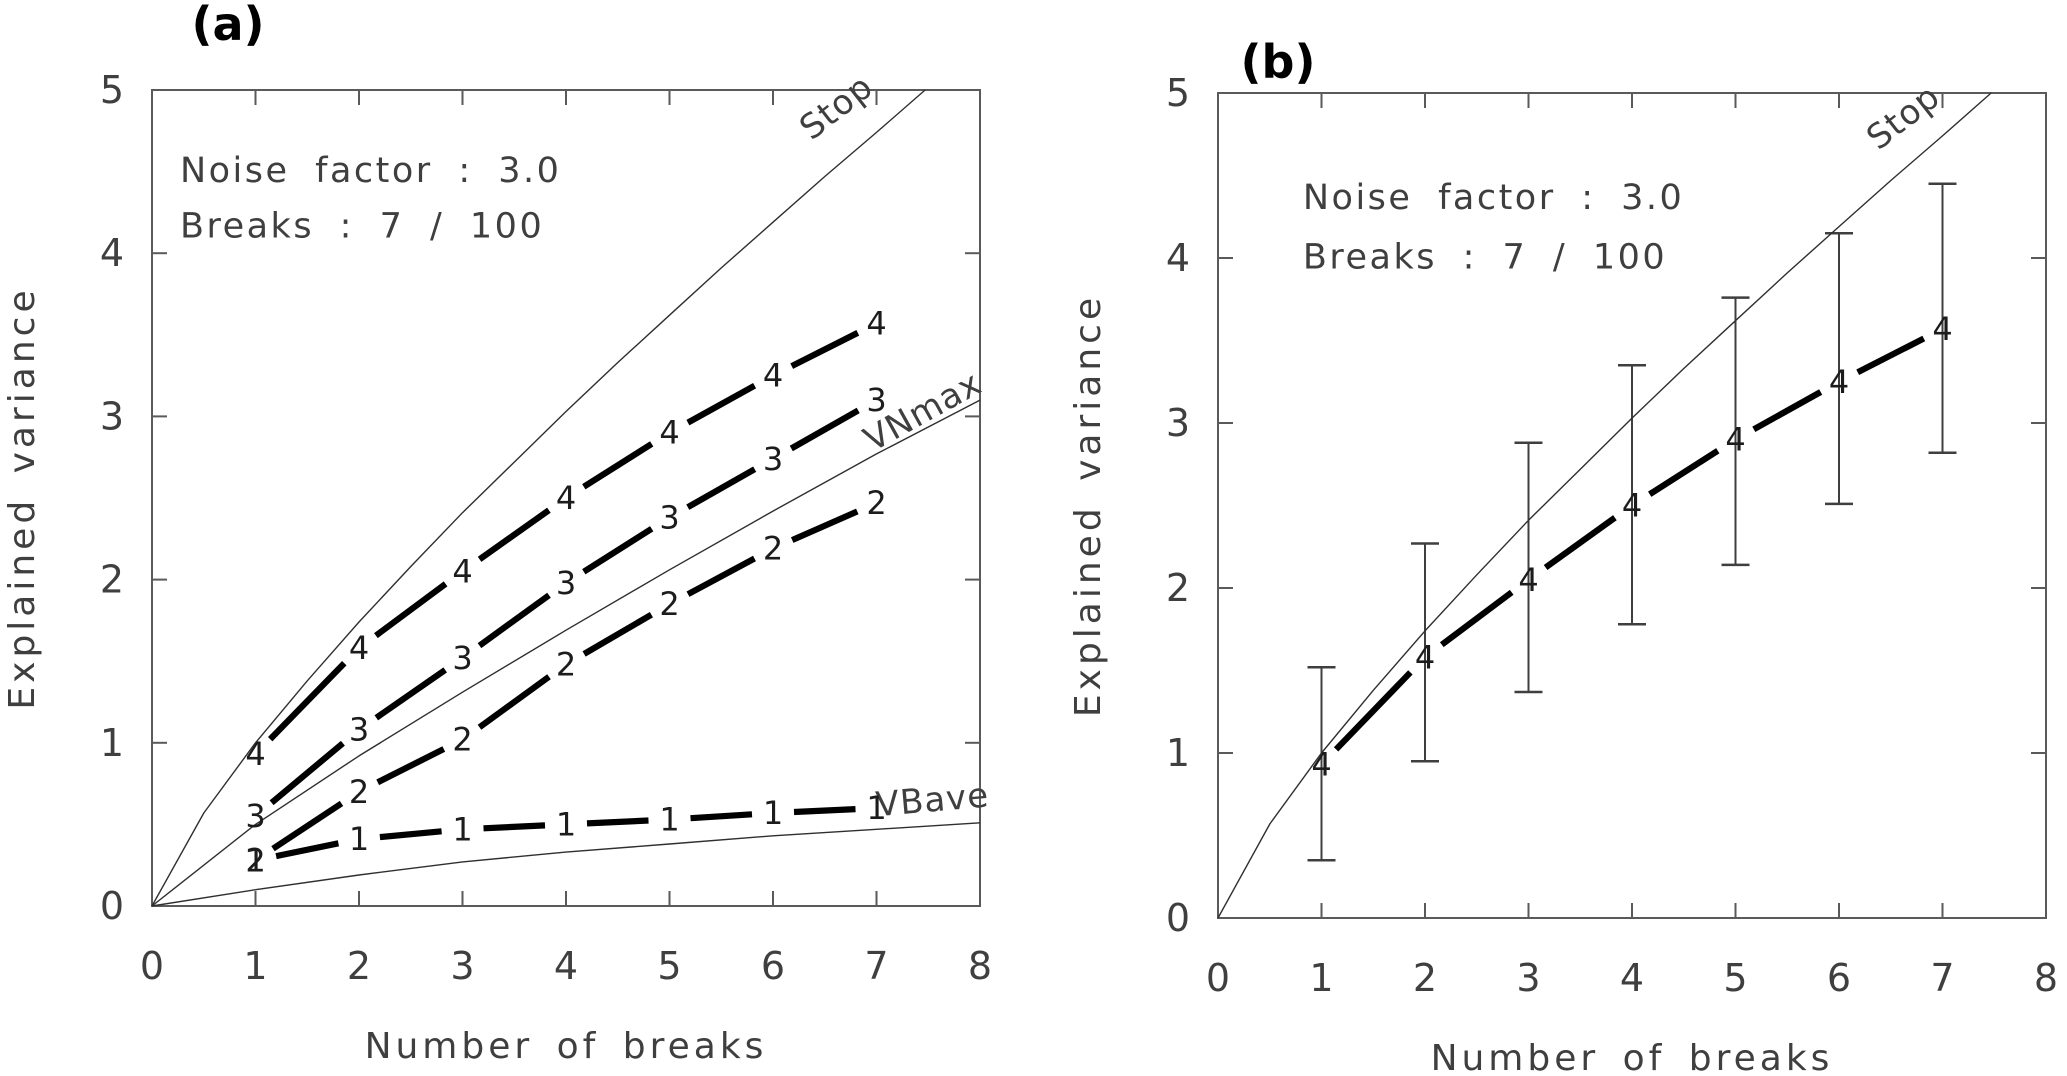 Image resolution: width=2067 pixels, height=1076 pixels. I want to click on curve-label-stop-b: Stop, so click(1903, 118).